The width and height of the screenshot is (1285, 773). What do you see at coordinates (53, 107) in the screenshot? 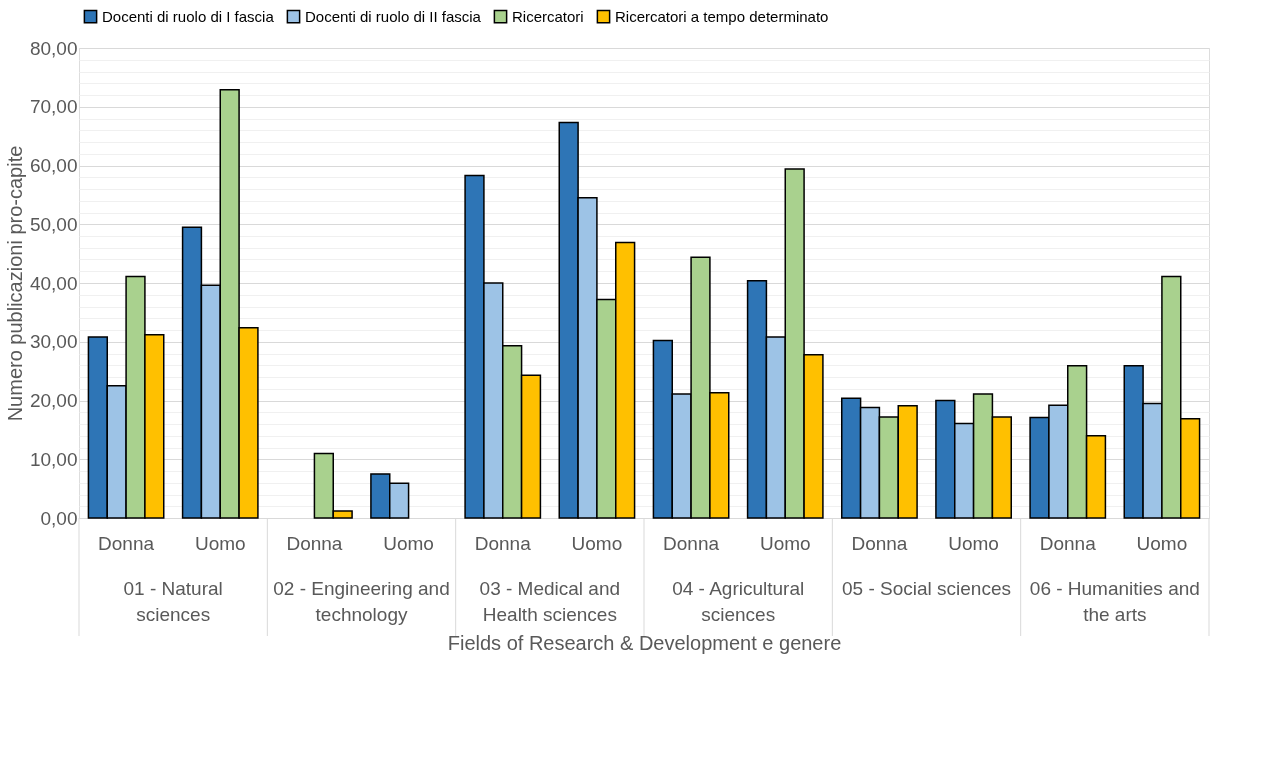
I see `y-tick-label: 70,00` at bounding box center [53, 107].